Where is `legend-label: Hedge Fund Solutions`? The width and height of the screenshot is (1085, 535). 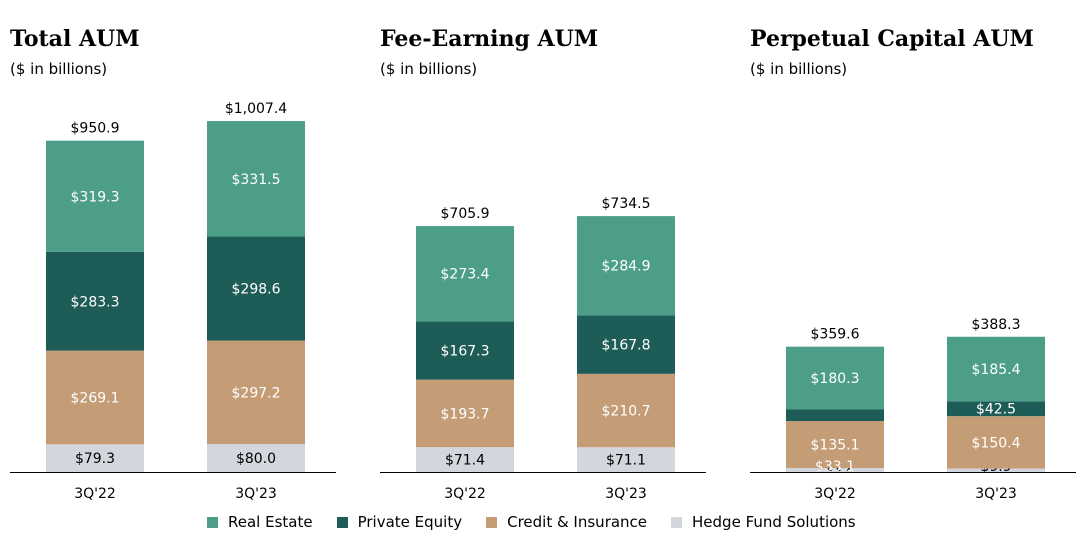 legend-label: Hedge Fund Solutions is located at coordinates (774, 522).